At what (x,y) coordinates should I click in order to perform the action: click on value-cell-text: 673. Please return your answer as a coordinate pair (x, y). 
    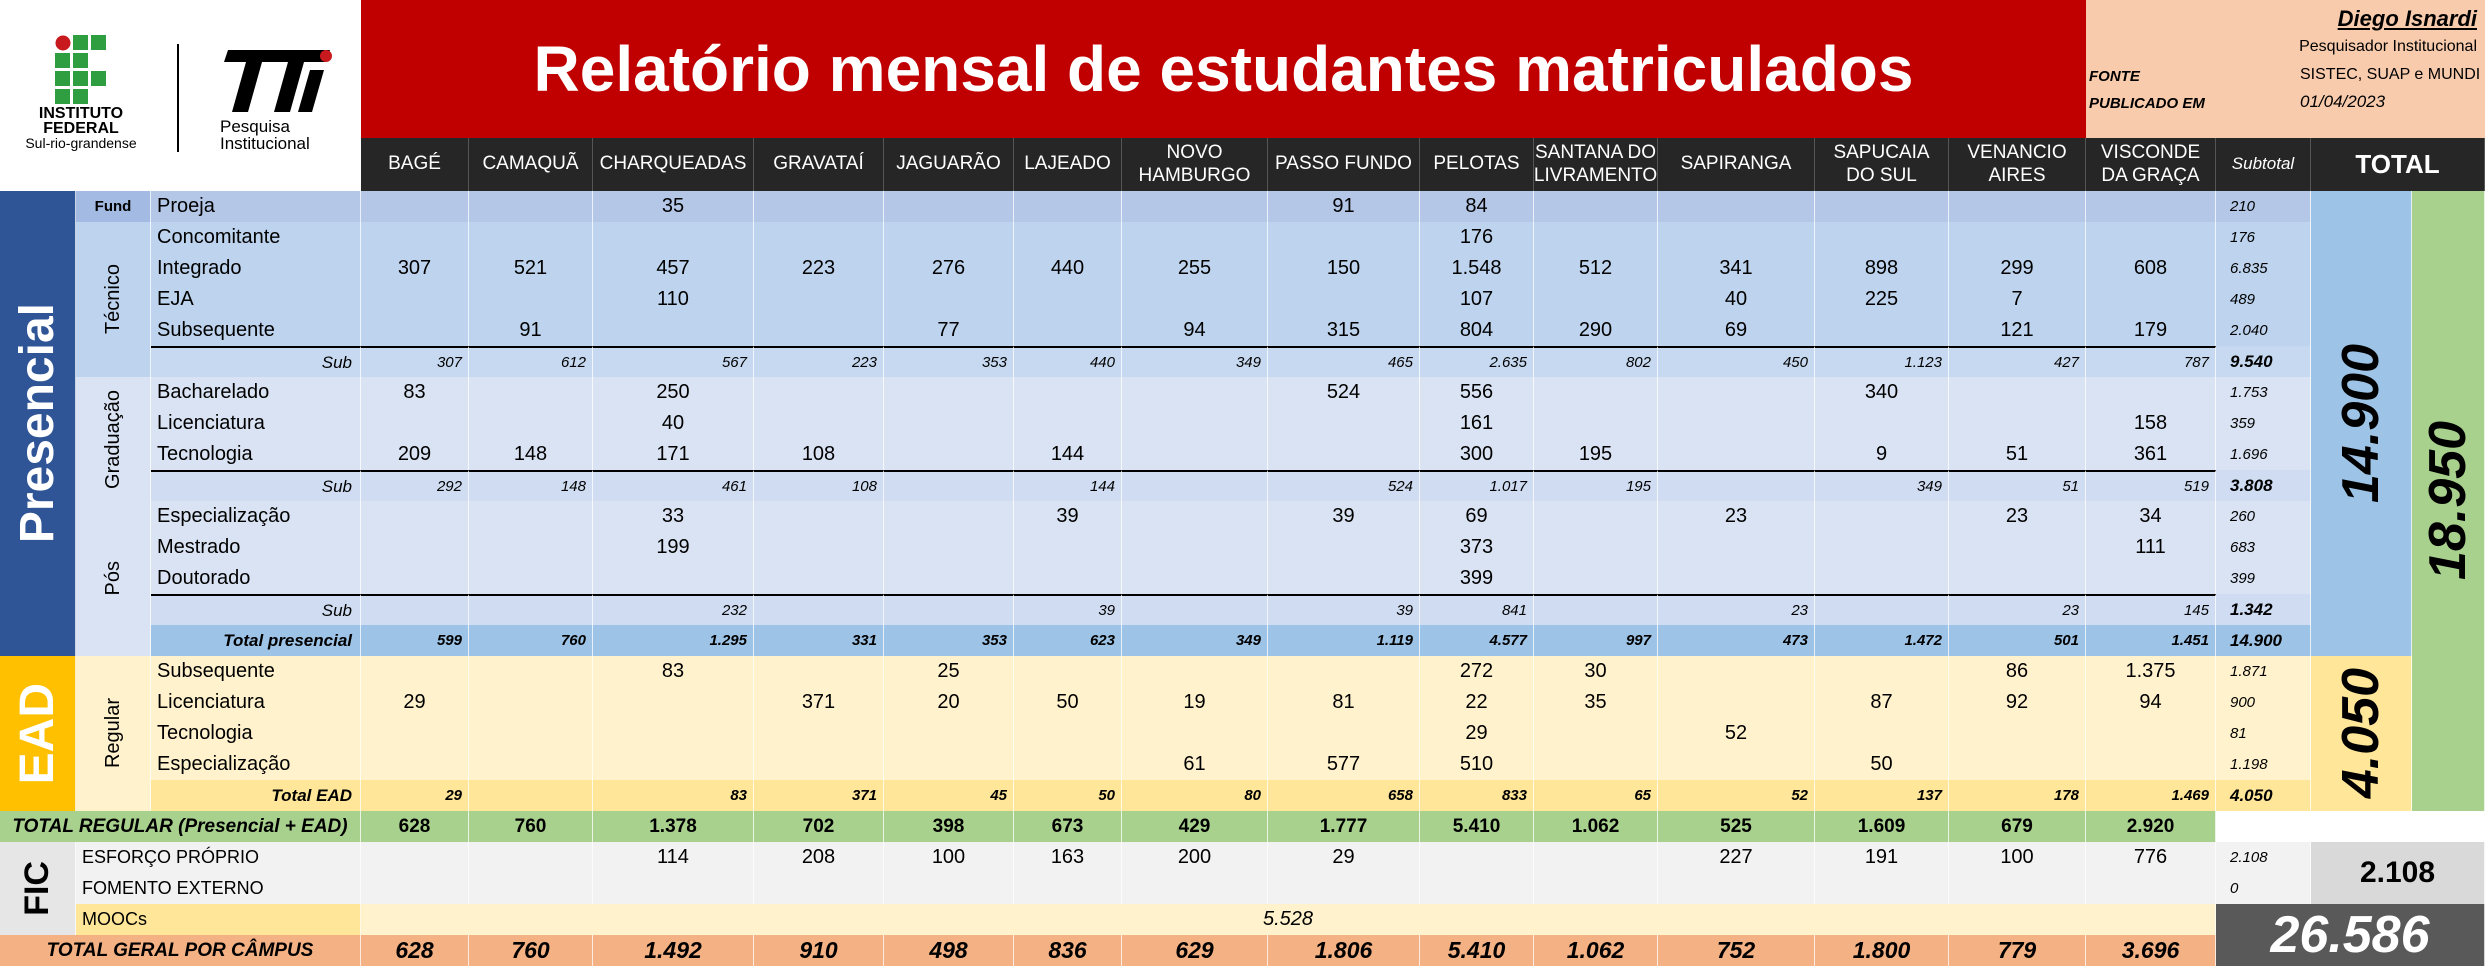
    Looking at the image, I should click on (1067, 826).